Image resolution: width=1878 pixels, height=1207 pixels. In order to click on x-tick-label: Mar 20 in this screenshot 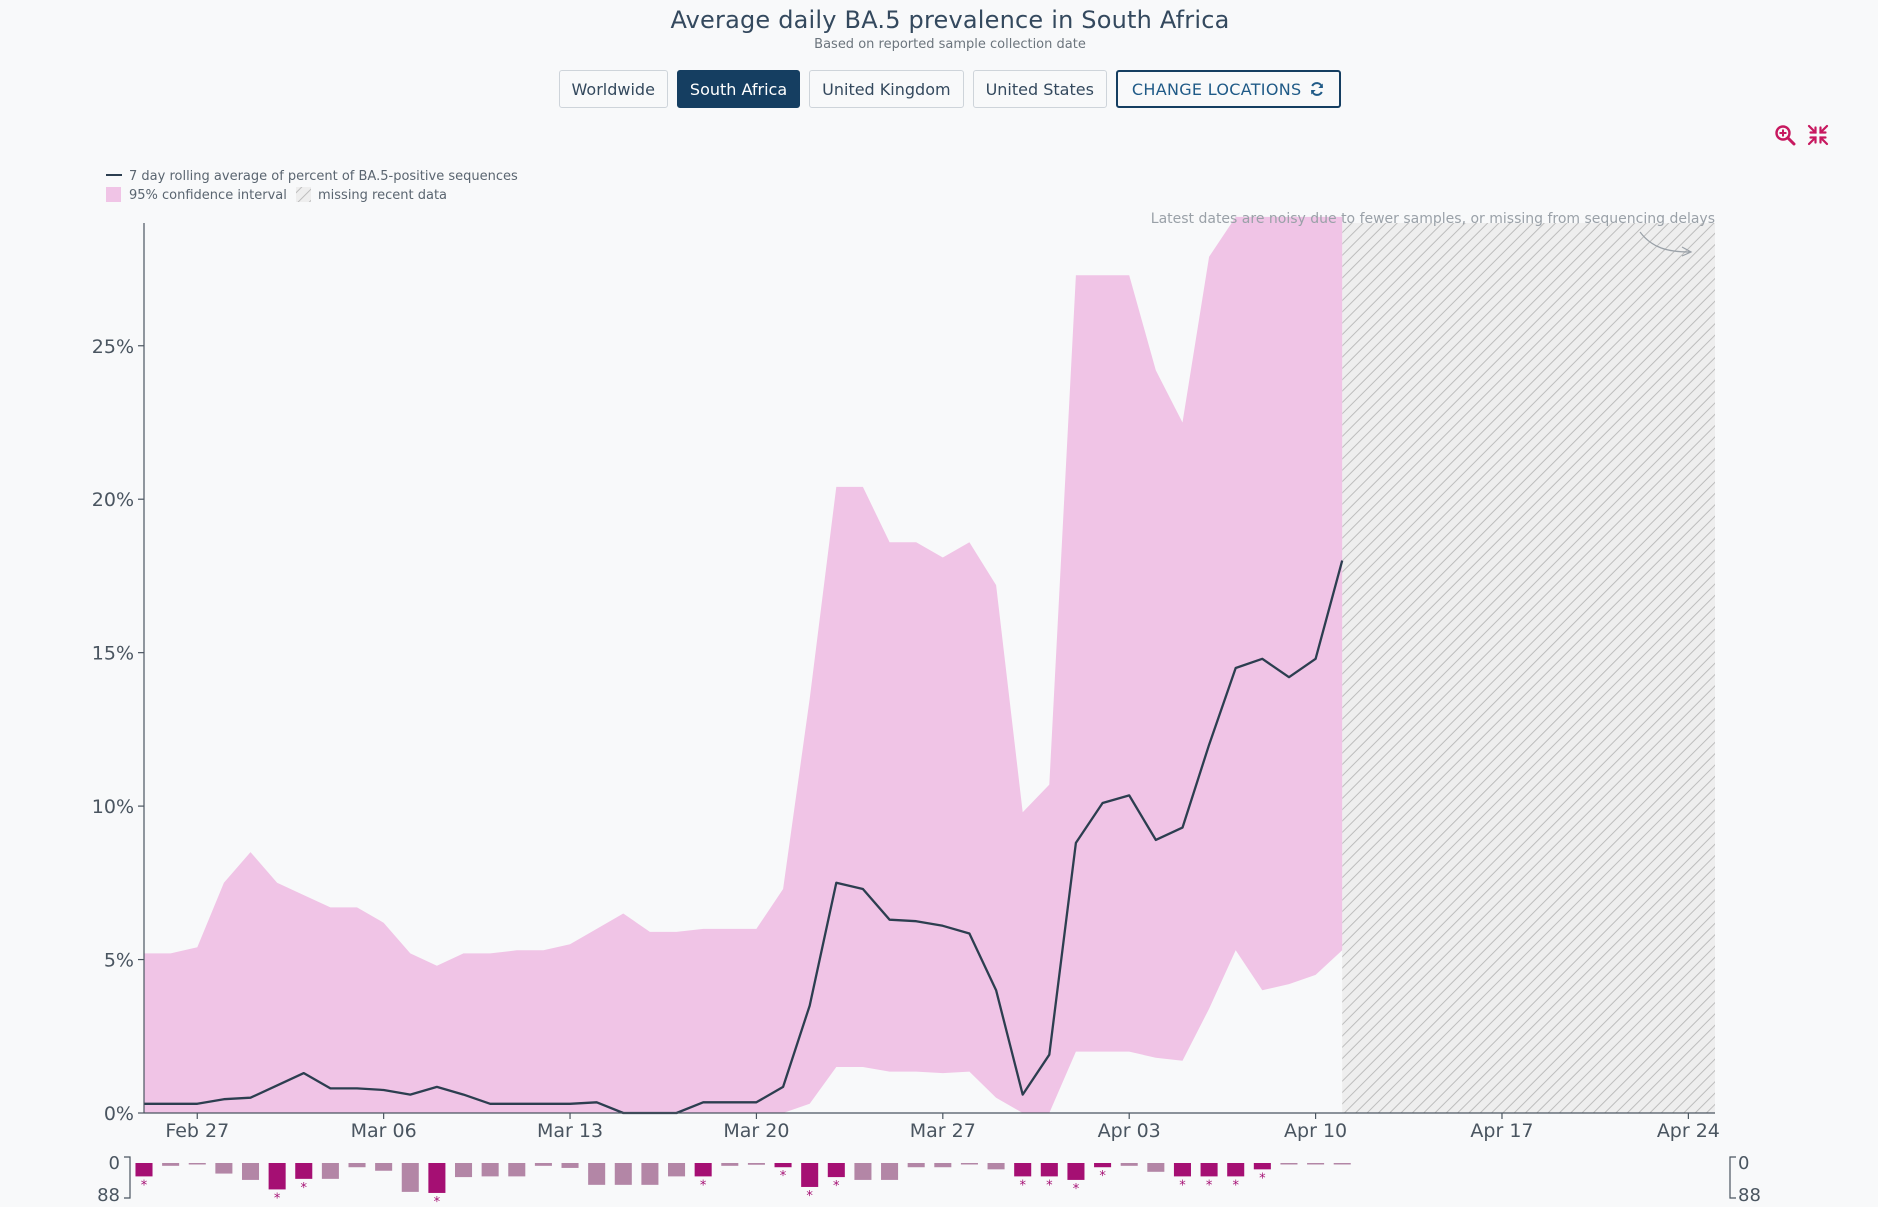, I will do `click(756, 1131)`.